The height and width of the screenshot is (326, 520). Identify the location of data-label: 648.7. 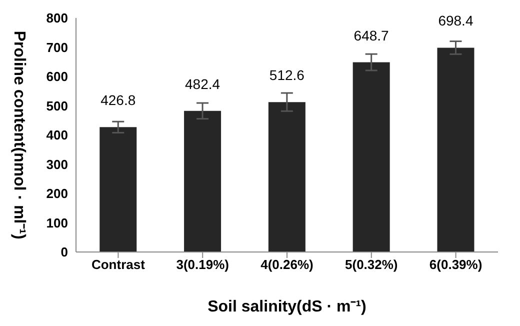
(372, 35).